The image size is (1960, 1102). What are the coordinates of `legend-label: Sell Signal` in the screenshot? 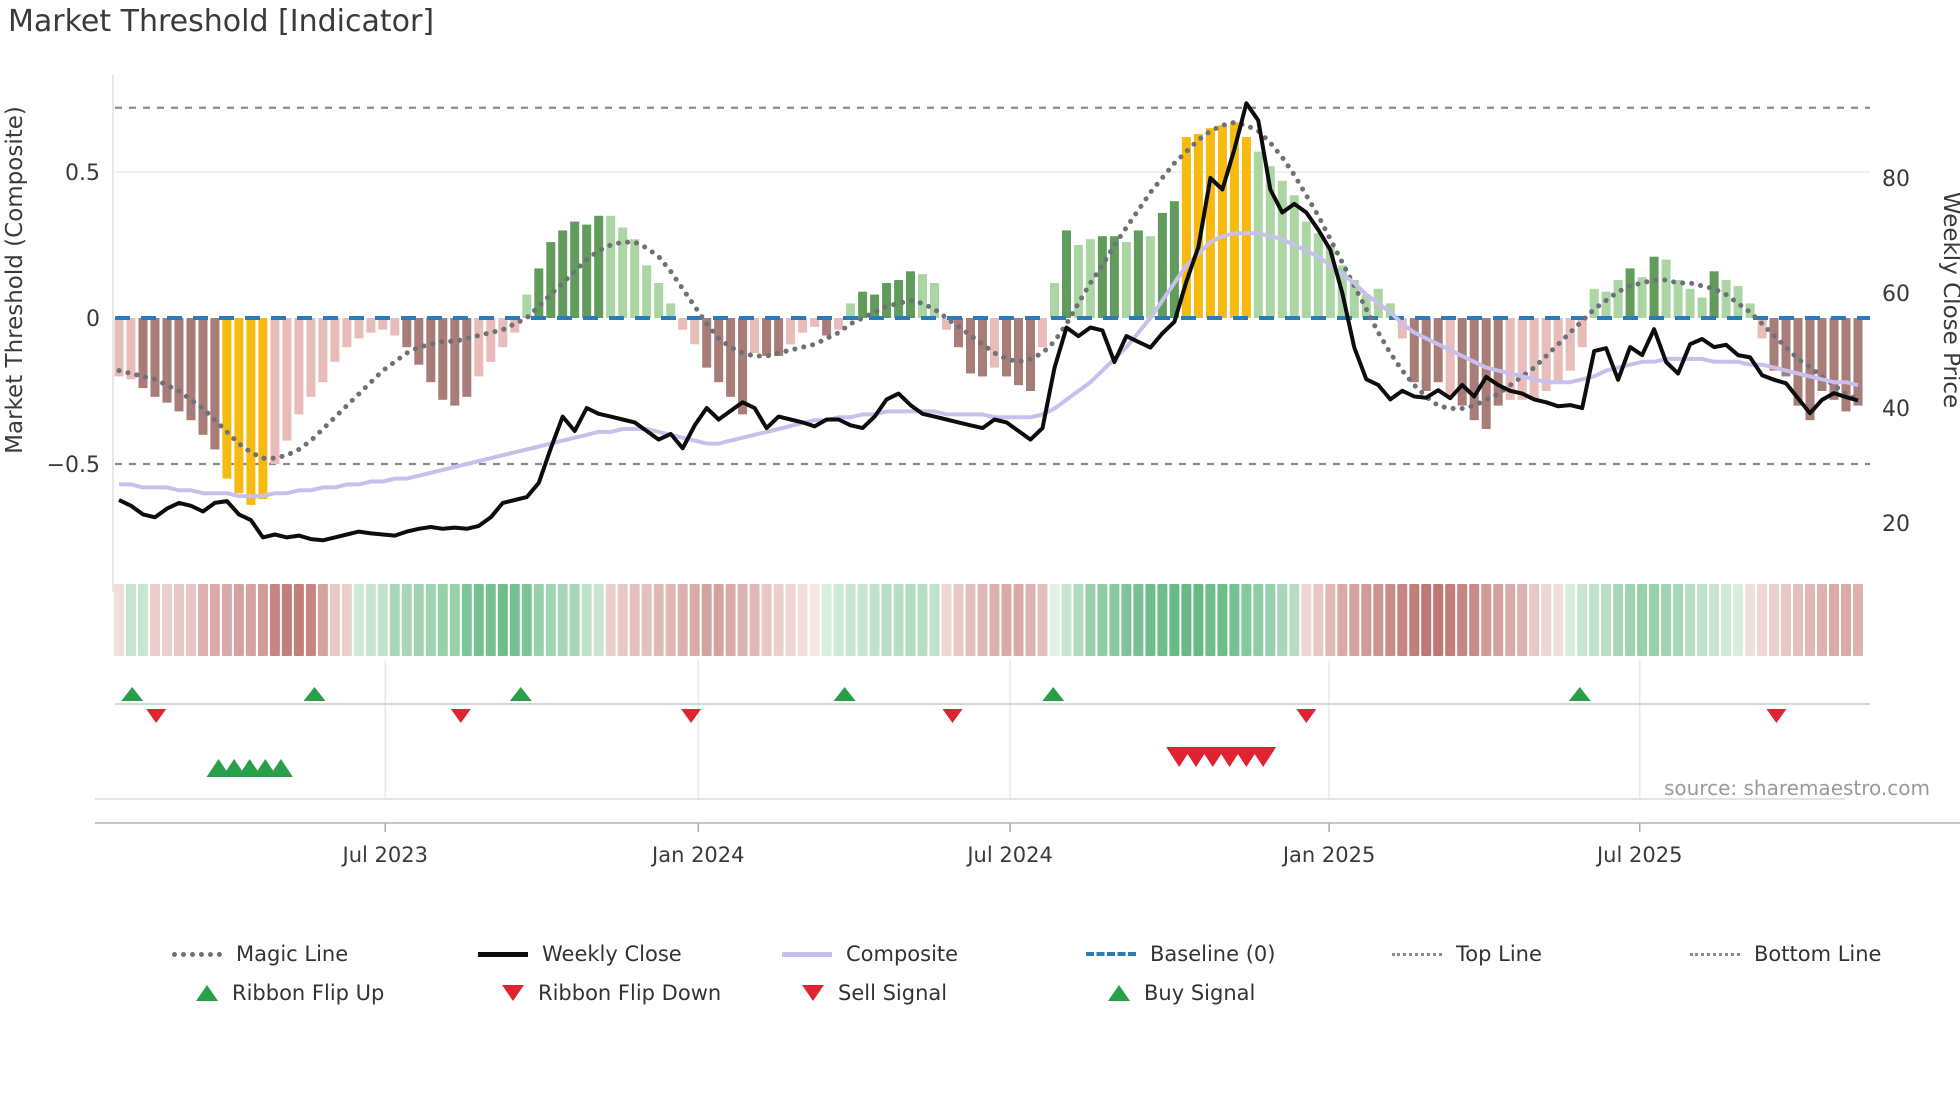 It's located at (893, 993).